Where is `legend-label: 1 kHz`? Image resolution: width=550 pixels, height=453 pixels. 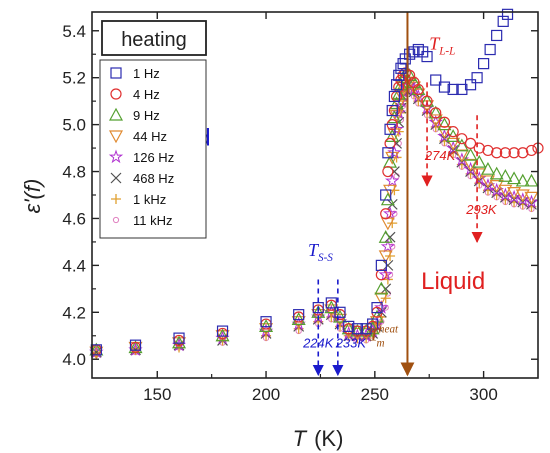 legend-label: 1 kHz is located at coordinates (149, 199).